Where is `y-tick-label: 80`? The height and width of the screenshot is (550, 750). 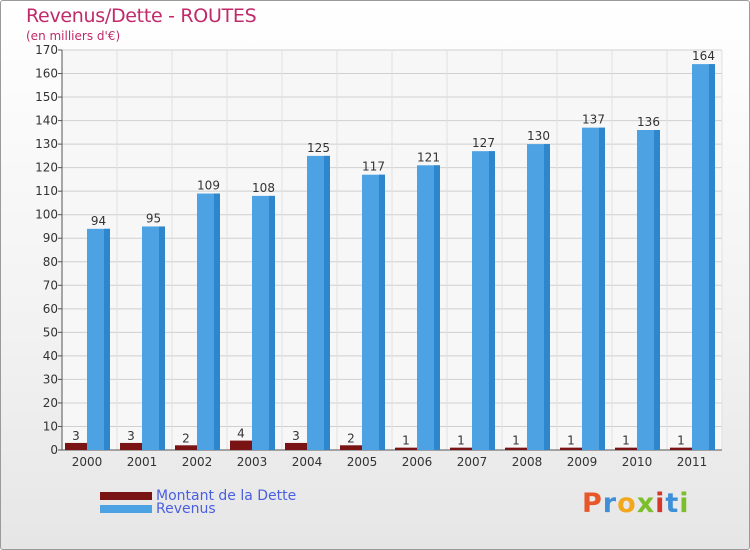 y-tick-label: 80 is located at coordinates (50, 262).